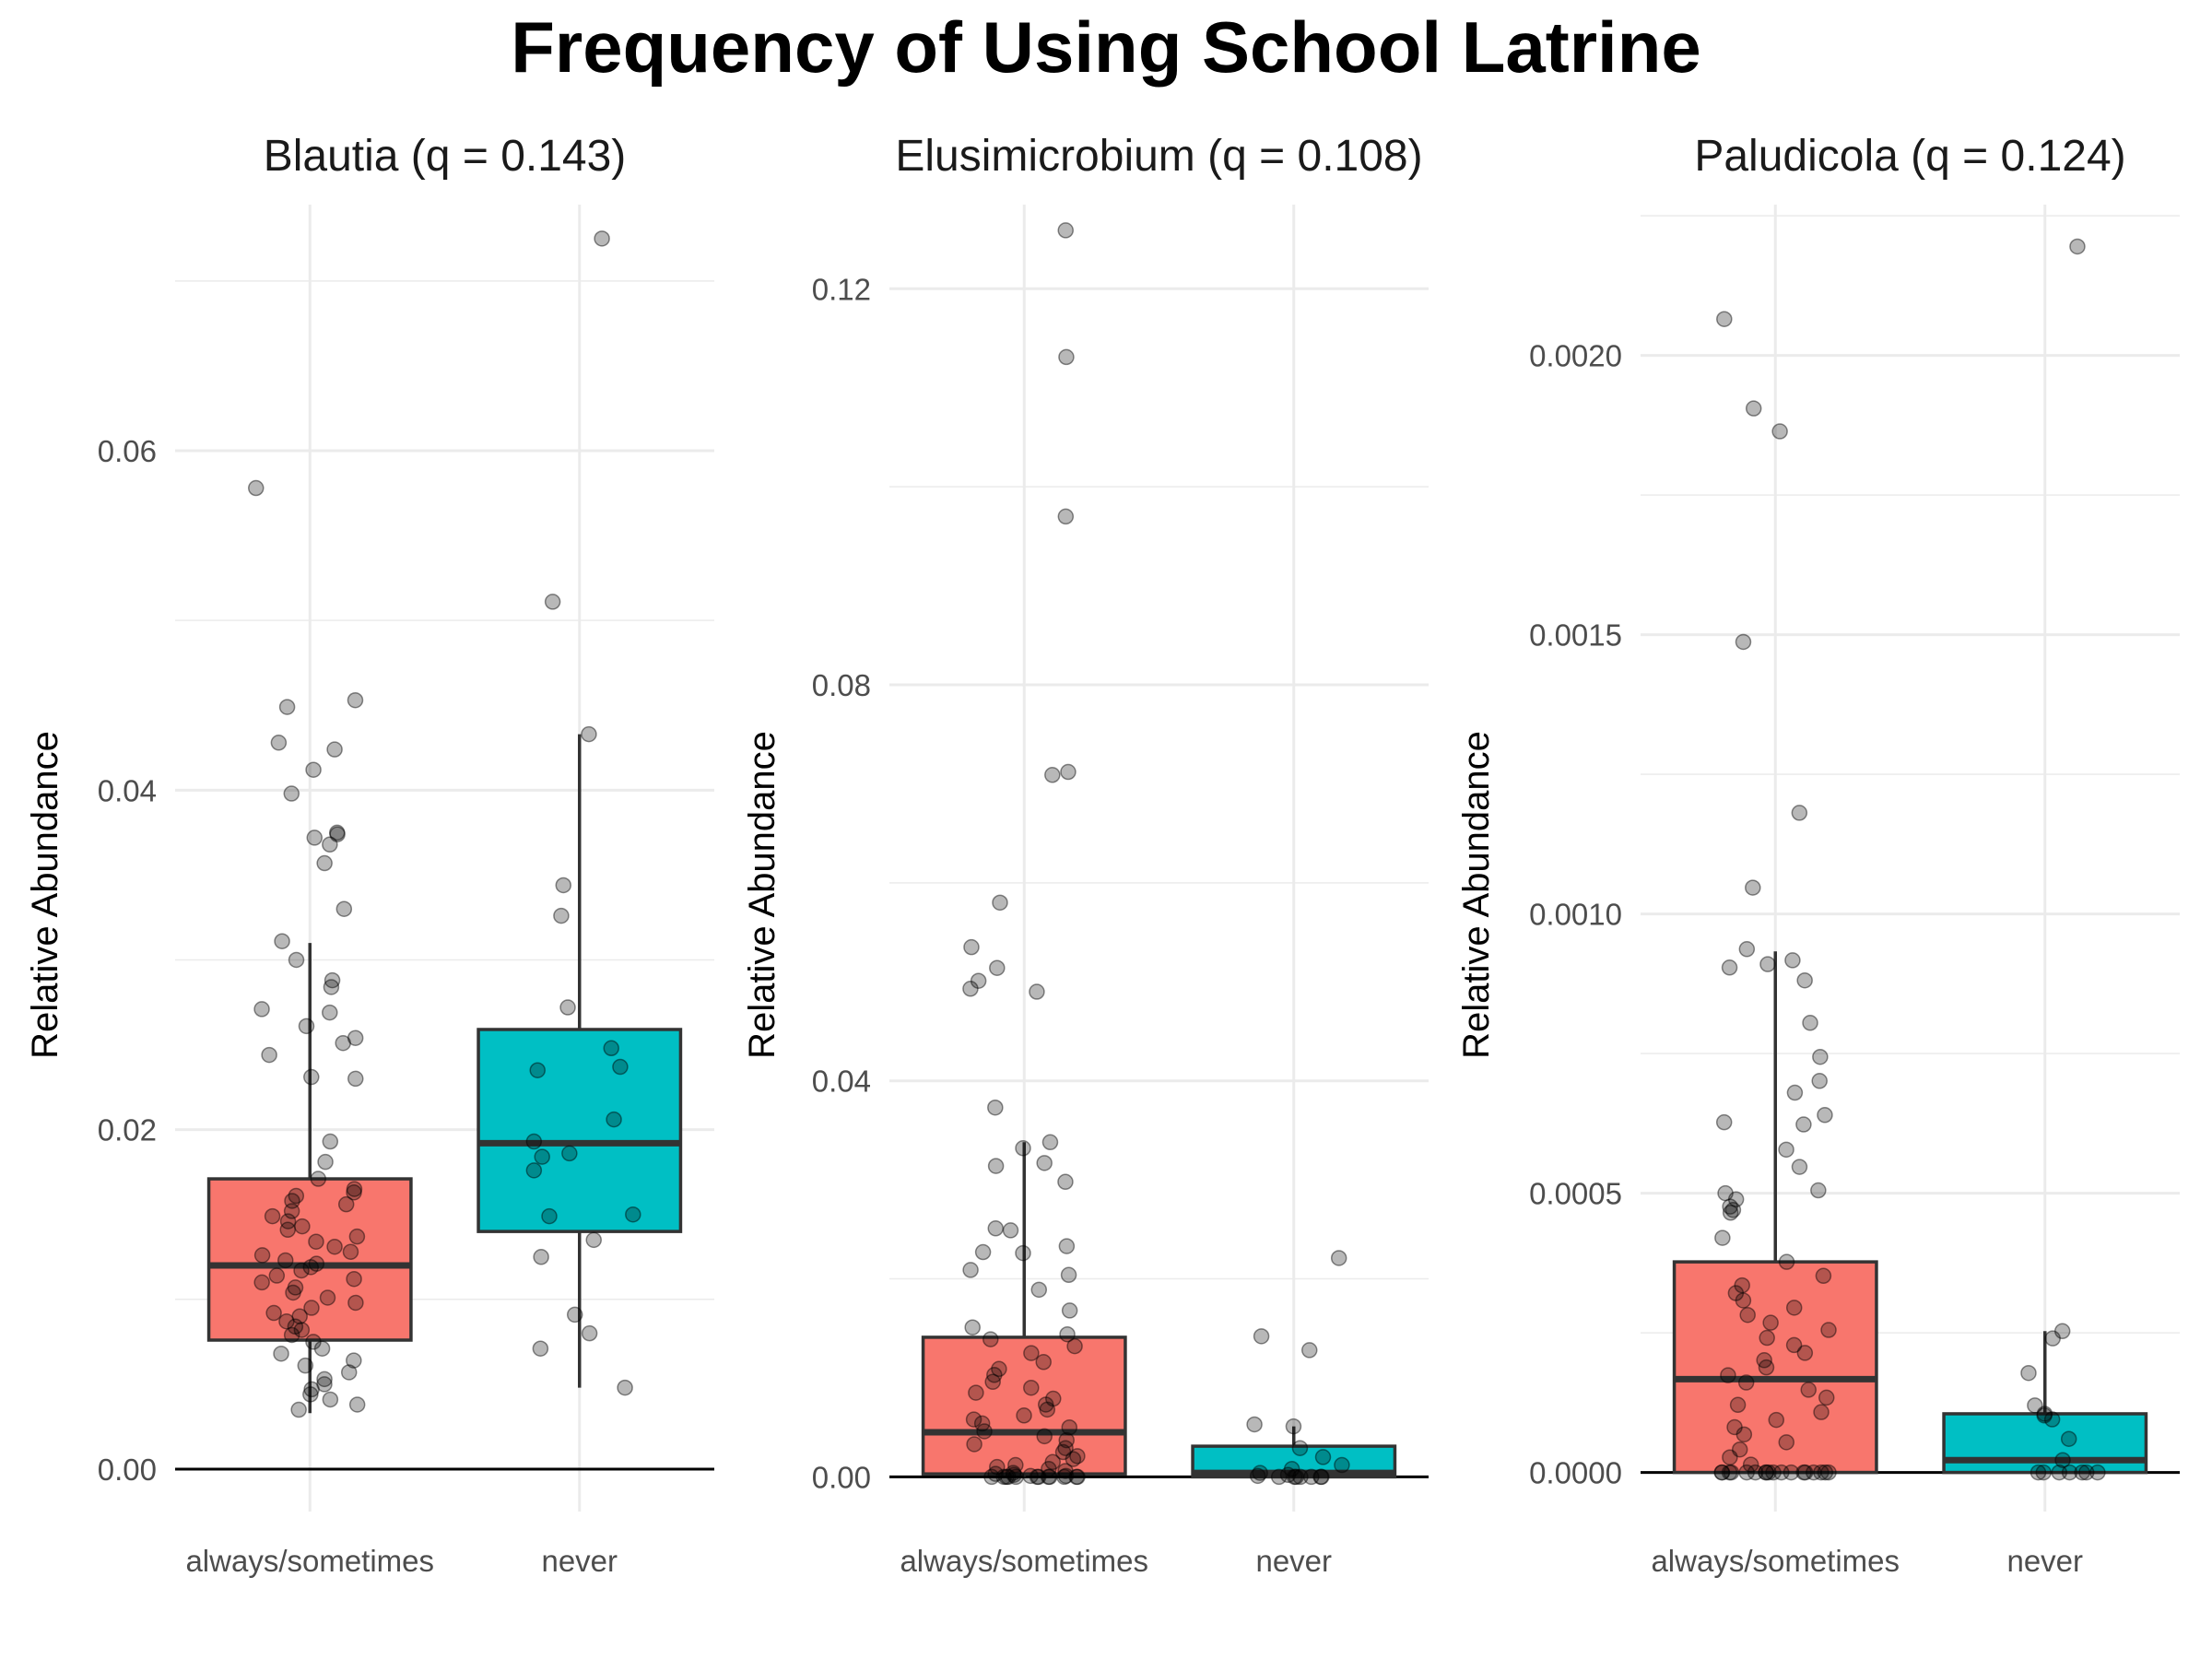 The height and width of the screenshot is (1659, 2212). Describe the element at coordinates (1024, 1561) in the screenshot. I see `x-tick-label: always/sometimes` at that location.